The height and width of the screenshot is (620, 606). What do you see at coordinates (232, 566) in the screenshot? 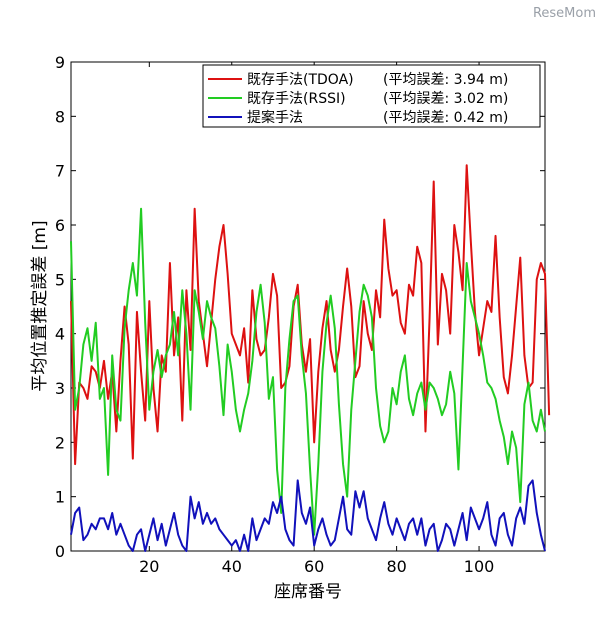
I see `x-tick-label: 40` at bounding box center [232, 566].